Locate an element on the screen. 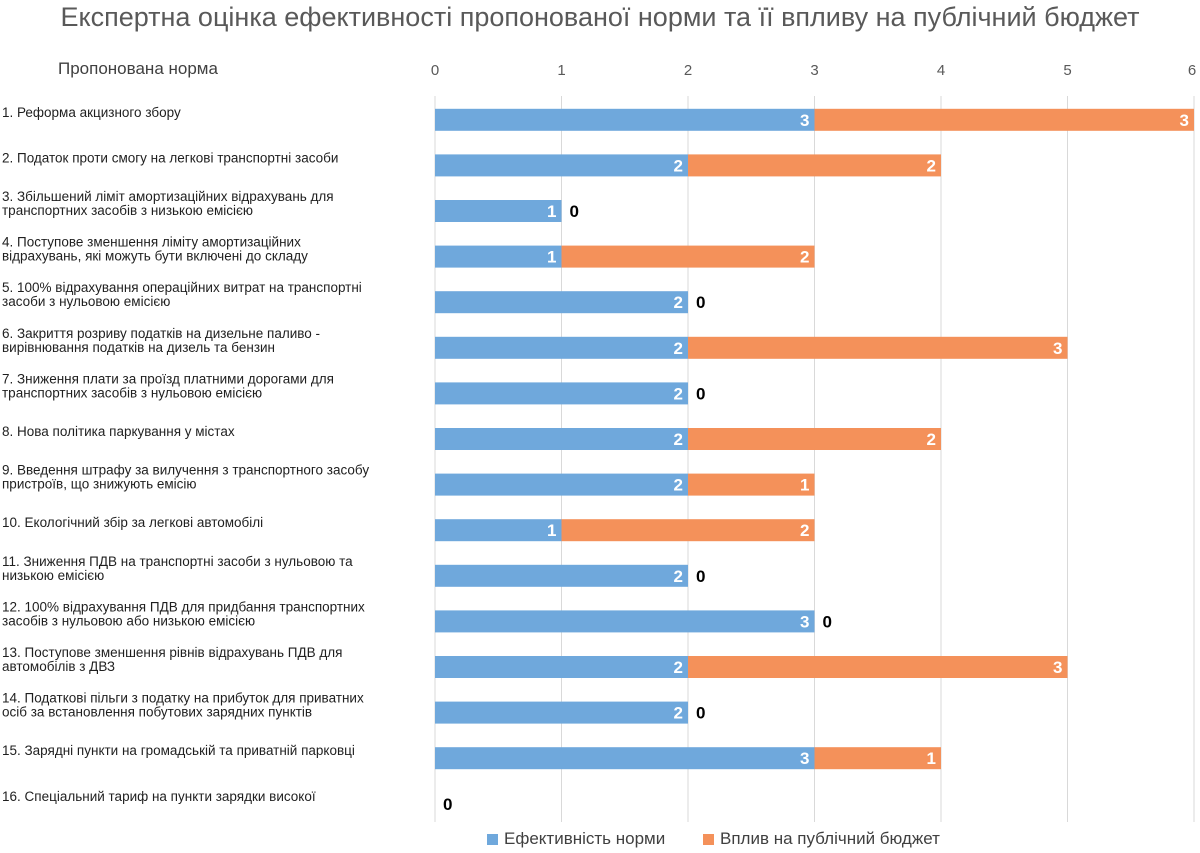  category-label-line: транспортних засобів з нульовою емісією is located at coordinates (132, 392).